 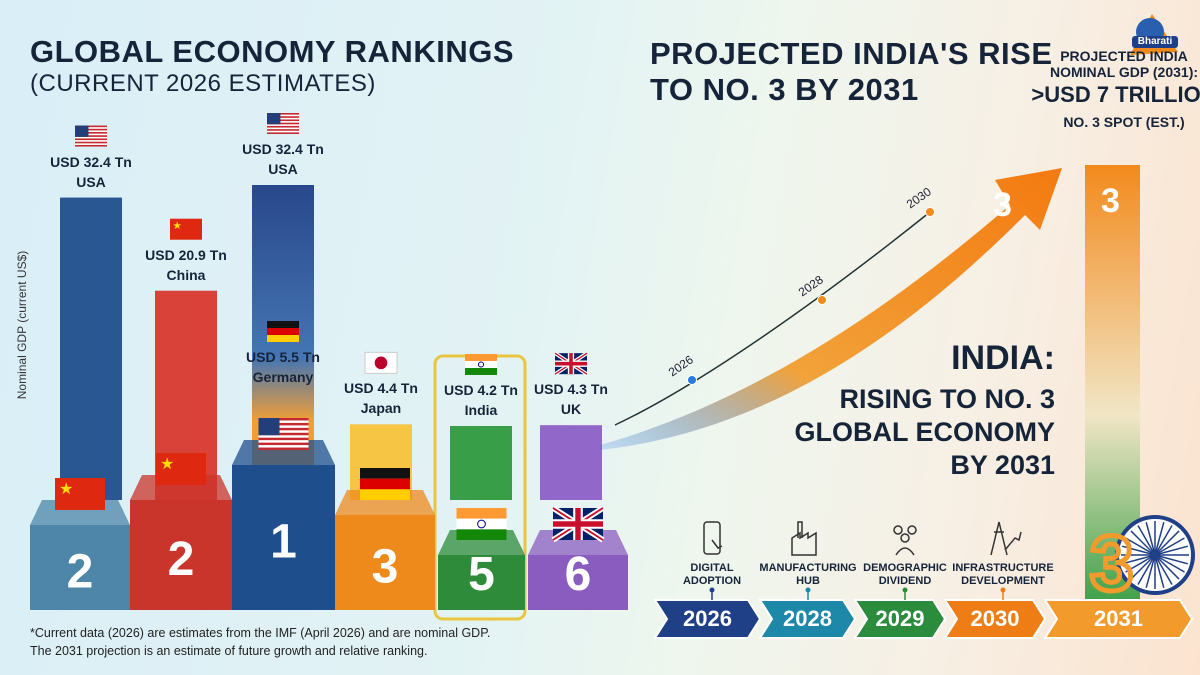 What do you see at coordinates (481, 409) in the screenshot?
I see `bar-country-label: India` at bounding box center [481, 409].